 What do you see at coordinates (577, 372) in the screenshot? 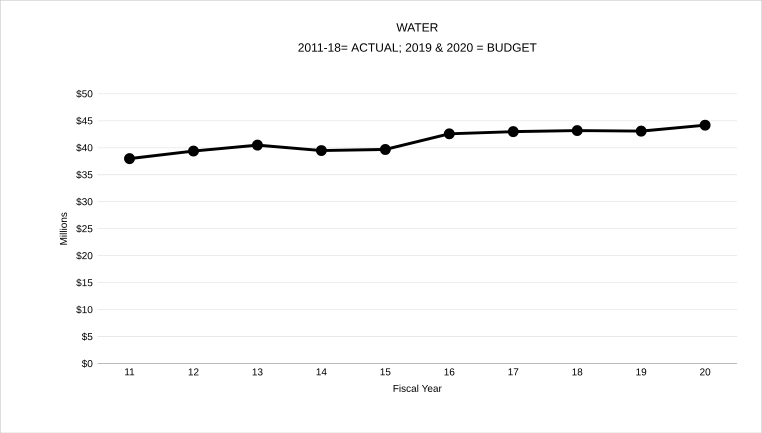
I see `x-tick-label: 18` at bounding box center [577, 372].